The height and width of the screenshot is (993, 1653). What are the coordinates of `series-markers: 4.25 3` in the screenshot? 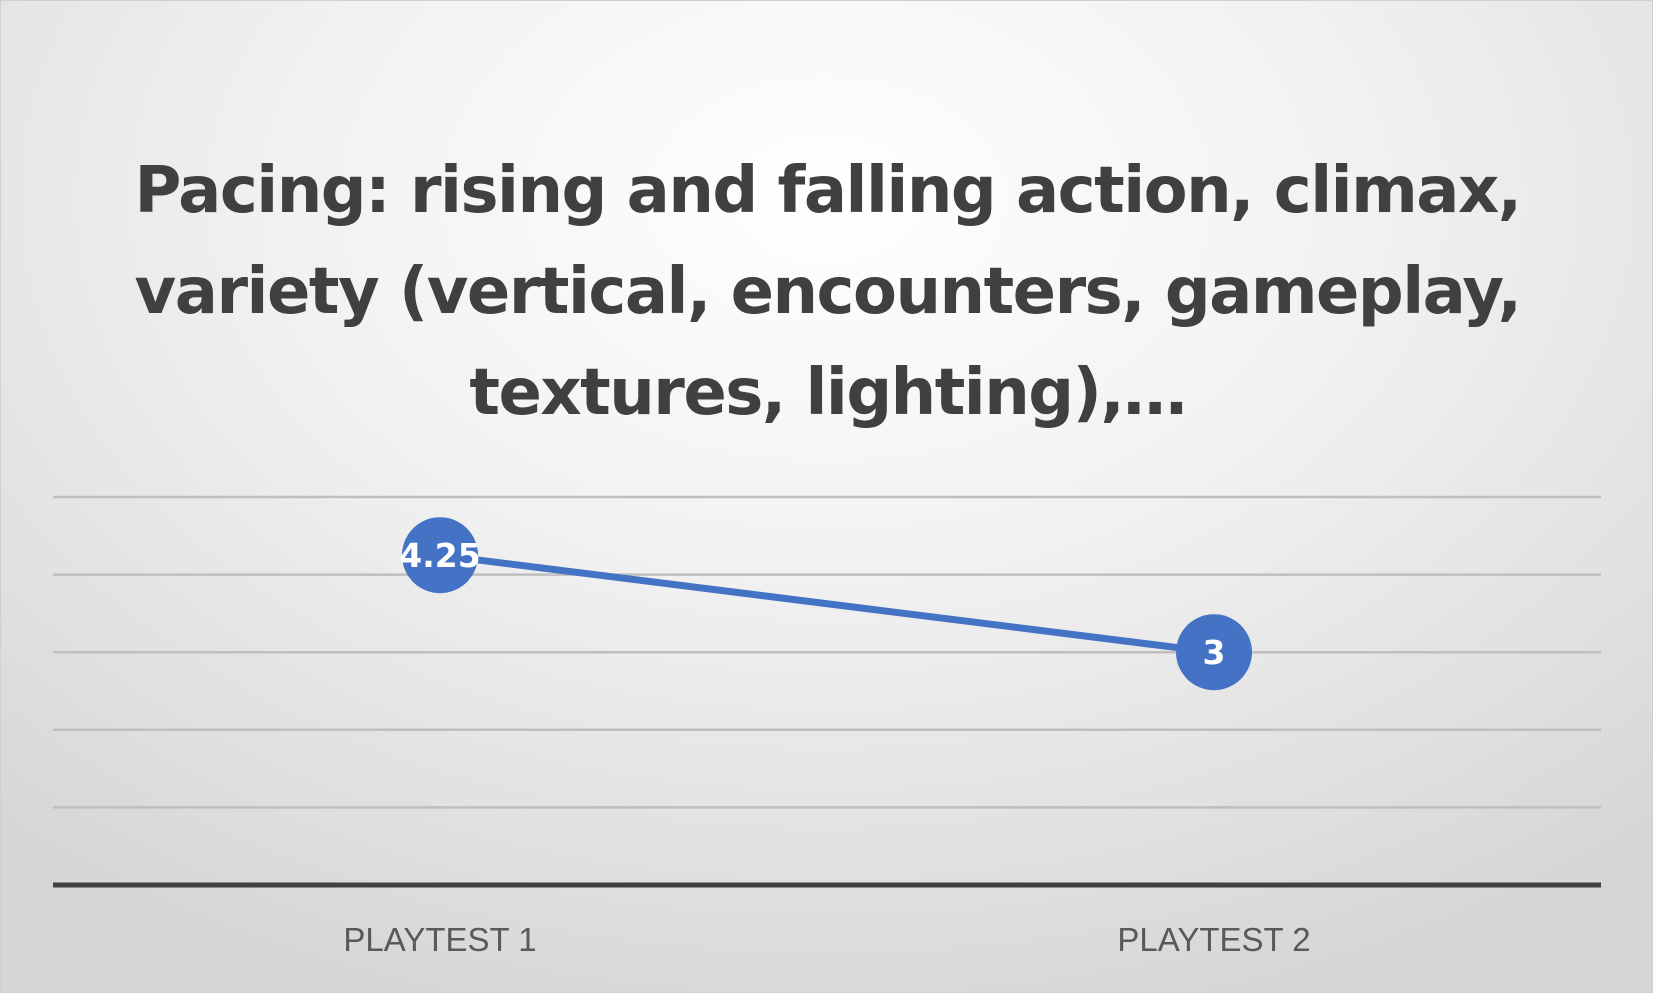 It's located at (825, 604).